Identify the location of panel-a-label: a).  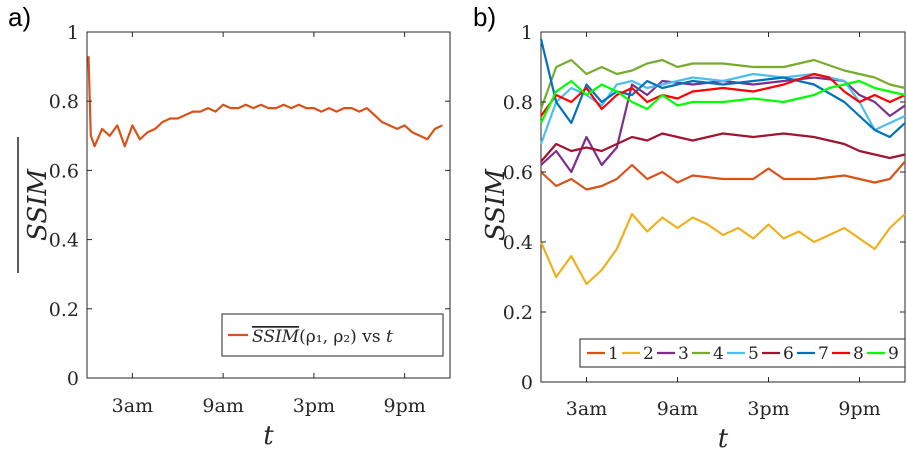
(19, 17).